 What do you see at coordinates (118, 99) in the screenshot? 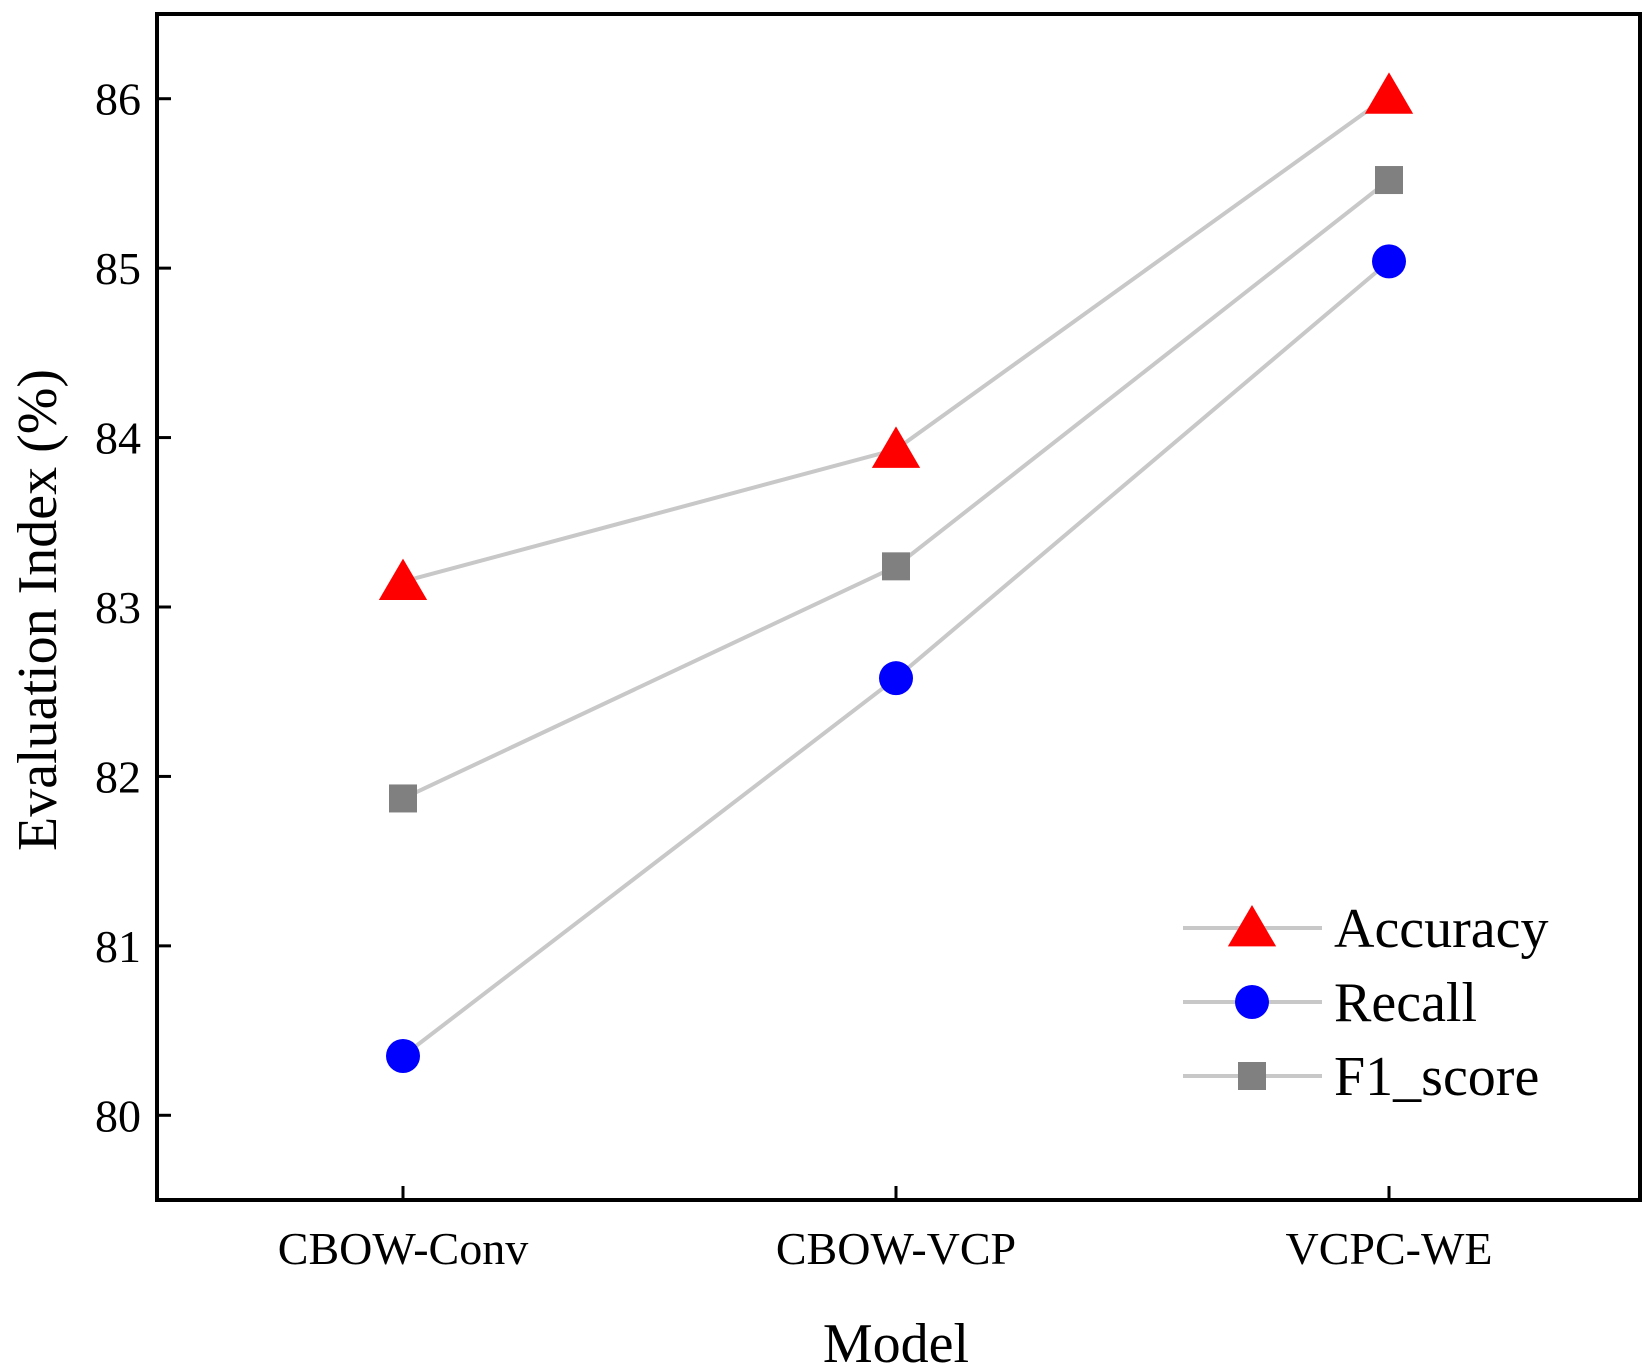
I see `y-tick-label: 86` at bounding box center [118, 99].